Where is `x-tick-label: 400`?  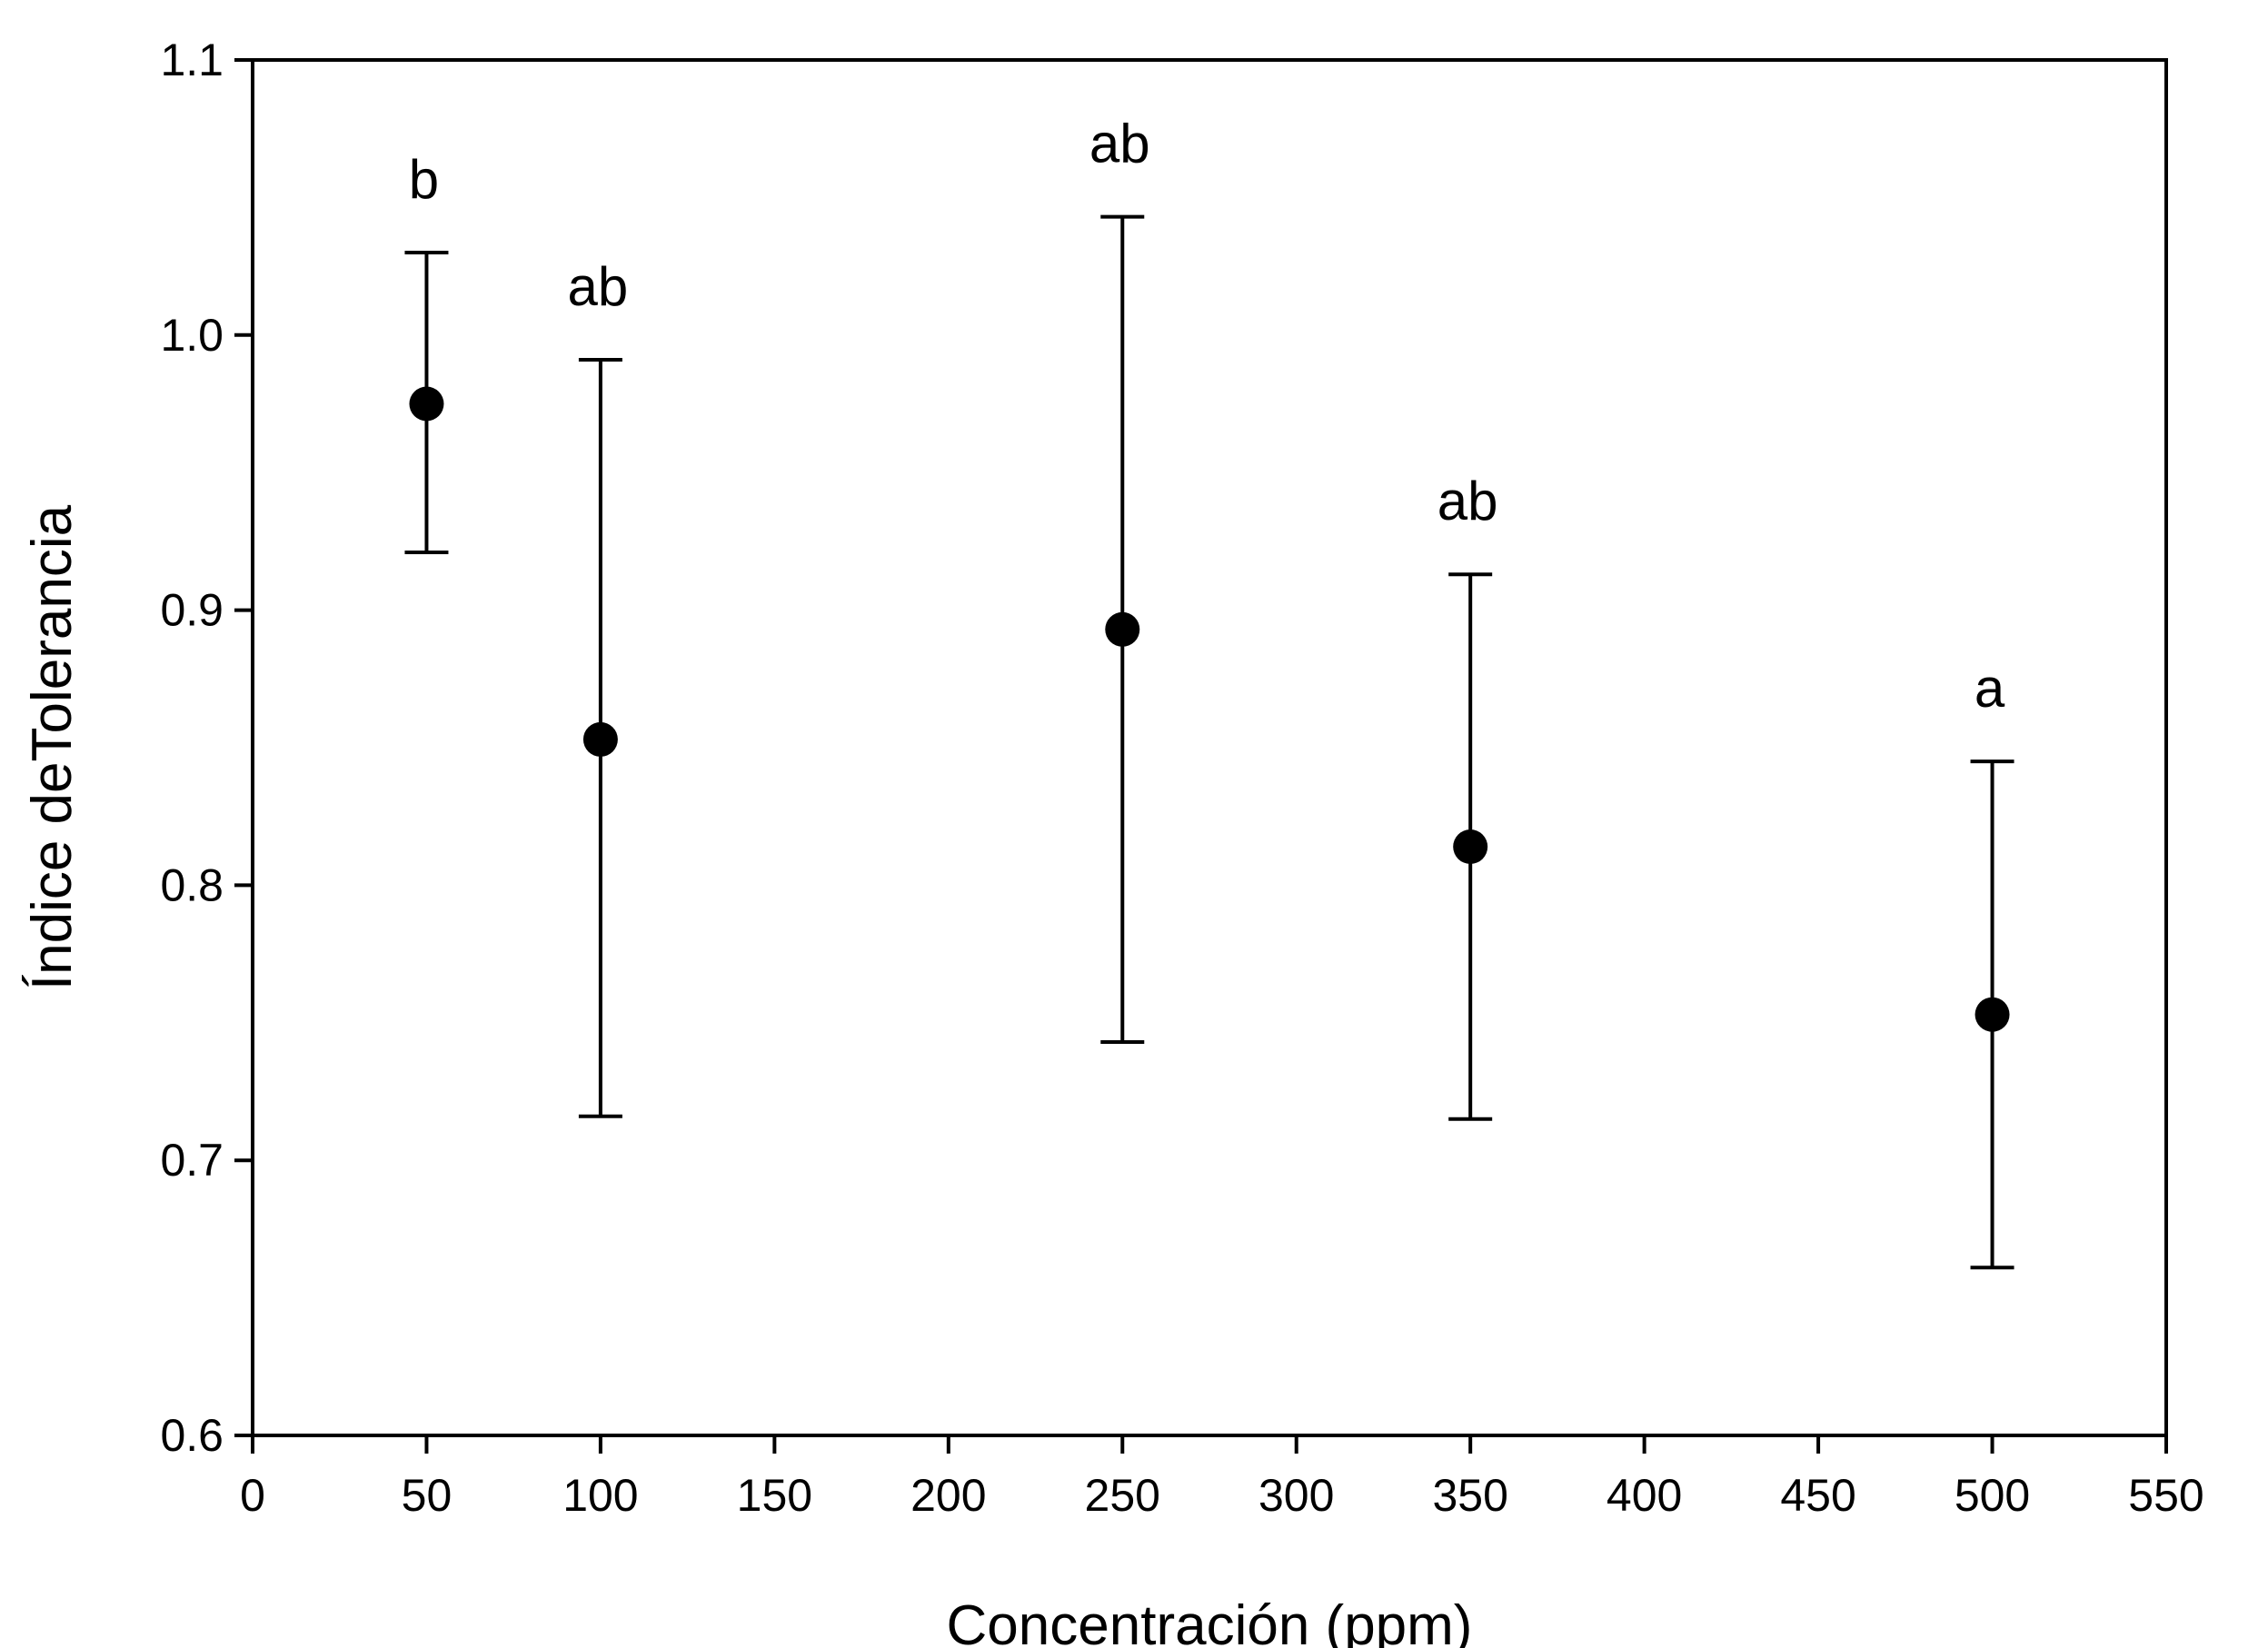 x-tick-label: 400 is located at coordinates (1644, 1495).